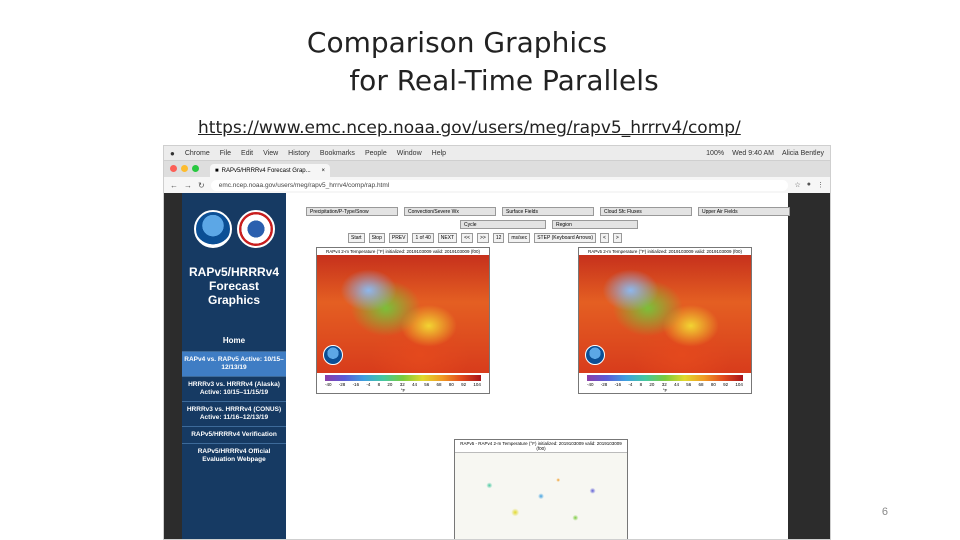 This screenshot has height=540, width=960. I want to click on back-icon: ←, so click(174, 185).